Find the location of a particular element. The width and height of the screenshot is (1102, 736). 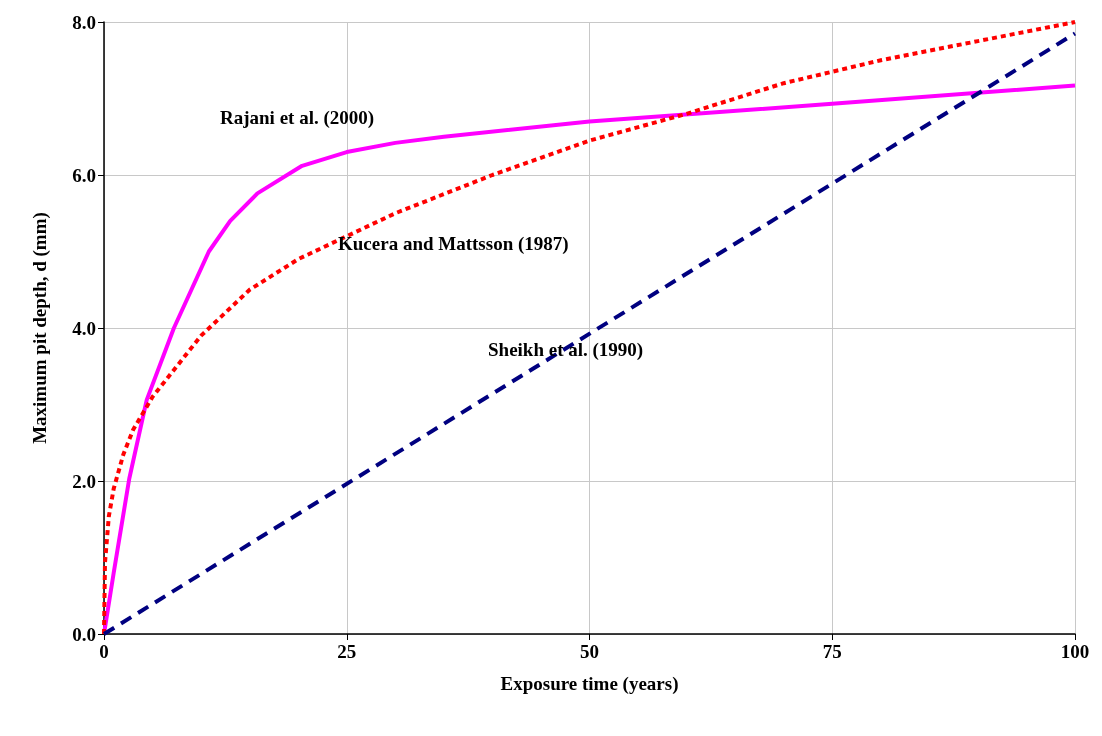

y-tick-label: 6.0 is located at coordinates (84, 175).